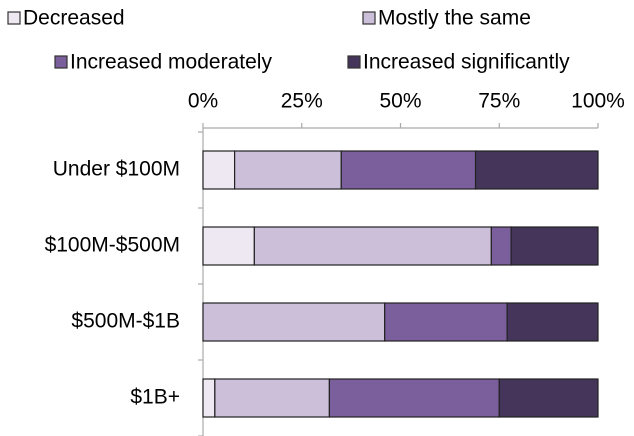  I want to click on legend-label: Decreased, so click(74, 18).